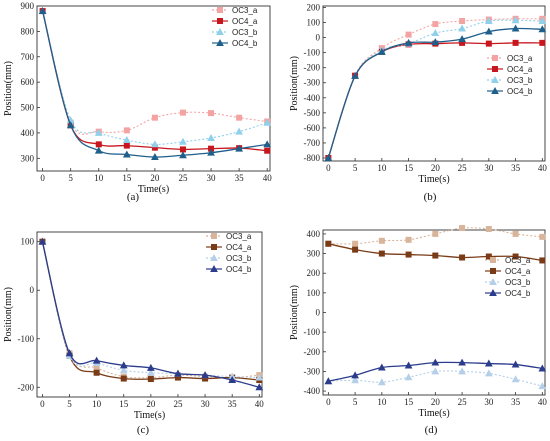  Describe the element at coordinates (430, 197) in the screenshot. I see `panel-label: (b)` at that location.